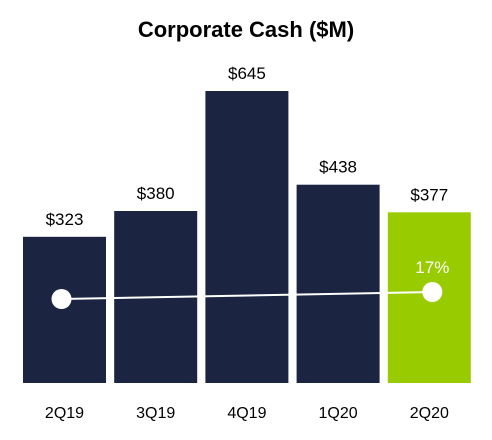 The height and width of the screenshot is (440, 492). What do you see at coordinates (429, 413) in the screenshot?
I see `x-tick-2q20: 2Q20` at bounding box center [429, 413].